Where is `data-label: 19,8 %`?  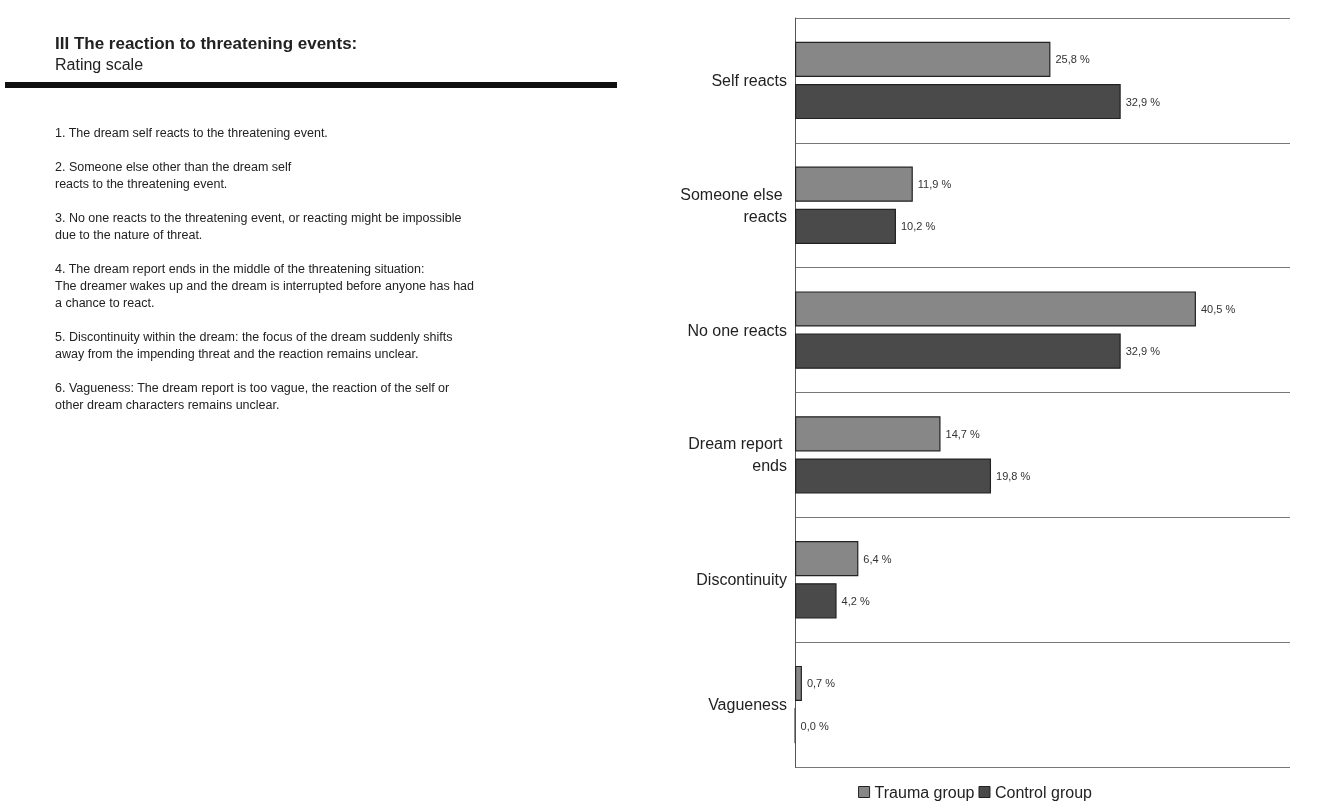 data-label: 19,8 % is located at coordinates (1013, 476).